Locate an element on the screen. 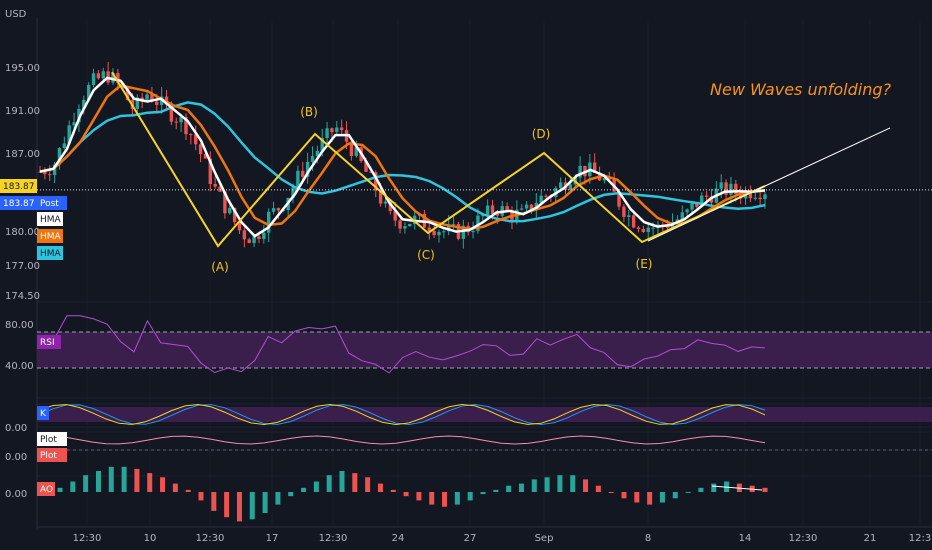 The image size is (932, 550). time-tick: 24 is located at coordinates (398, 538).